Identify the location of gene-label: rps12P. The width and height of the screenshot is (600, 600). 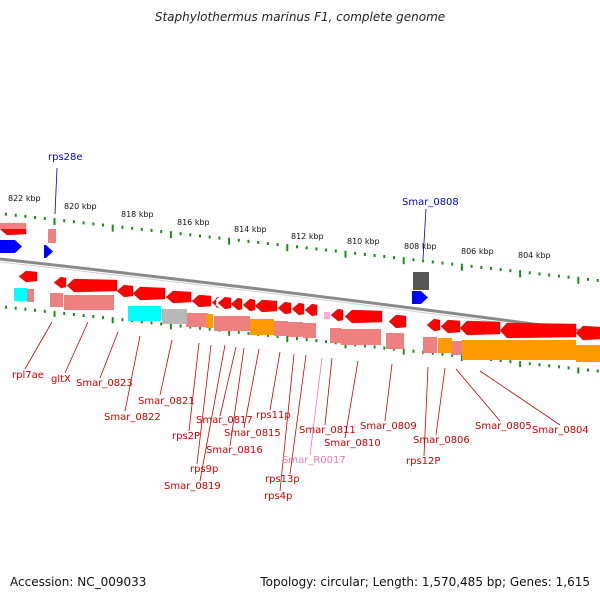
(423, 461).